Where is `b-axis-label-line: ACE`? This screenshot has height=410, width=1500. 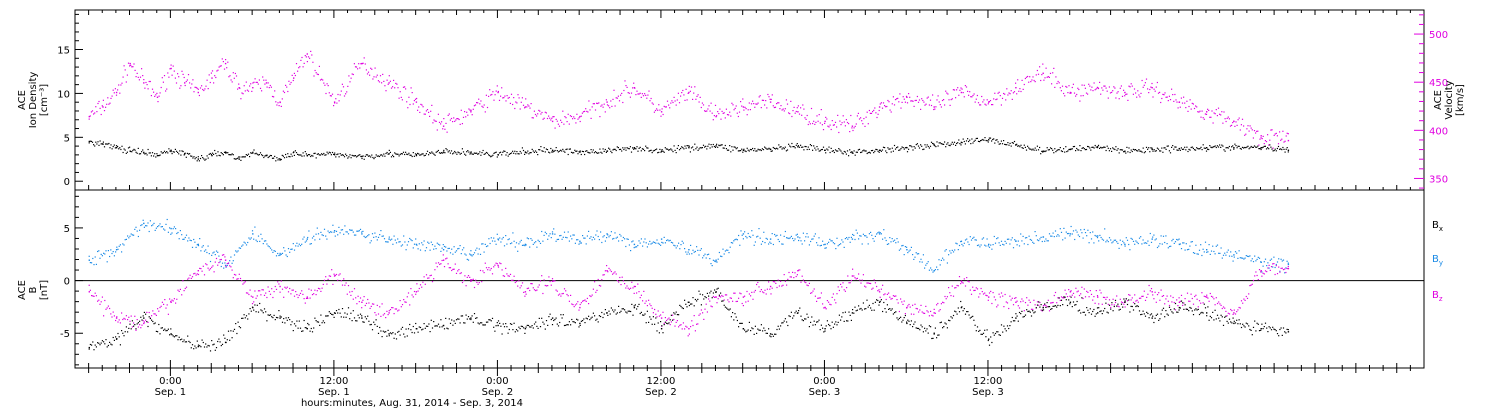
b-axis-label-line: ACE is located at coordinates (22, 290).